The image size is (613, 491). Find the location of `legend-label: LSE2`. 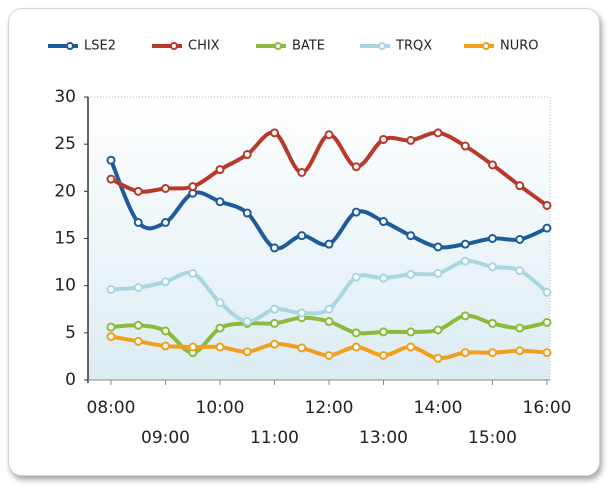

legend-label: LSE2 is located at coordinates (100, 46).